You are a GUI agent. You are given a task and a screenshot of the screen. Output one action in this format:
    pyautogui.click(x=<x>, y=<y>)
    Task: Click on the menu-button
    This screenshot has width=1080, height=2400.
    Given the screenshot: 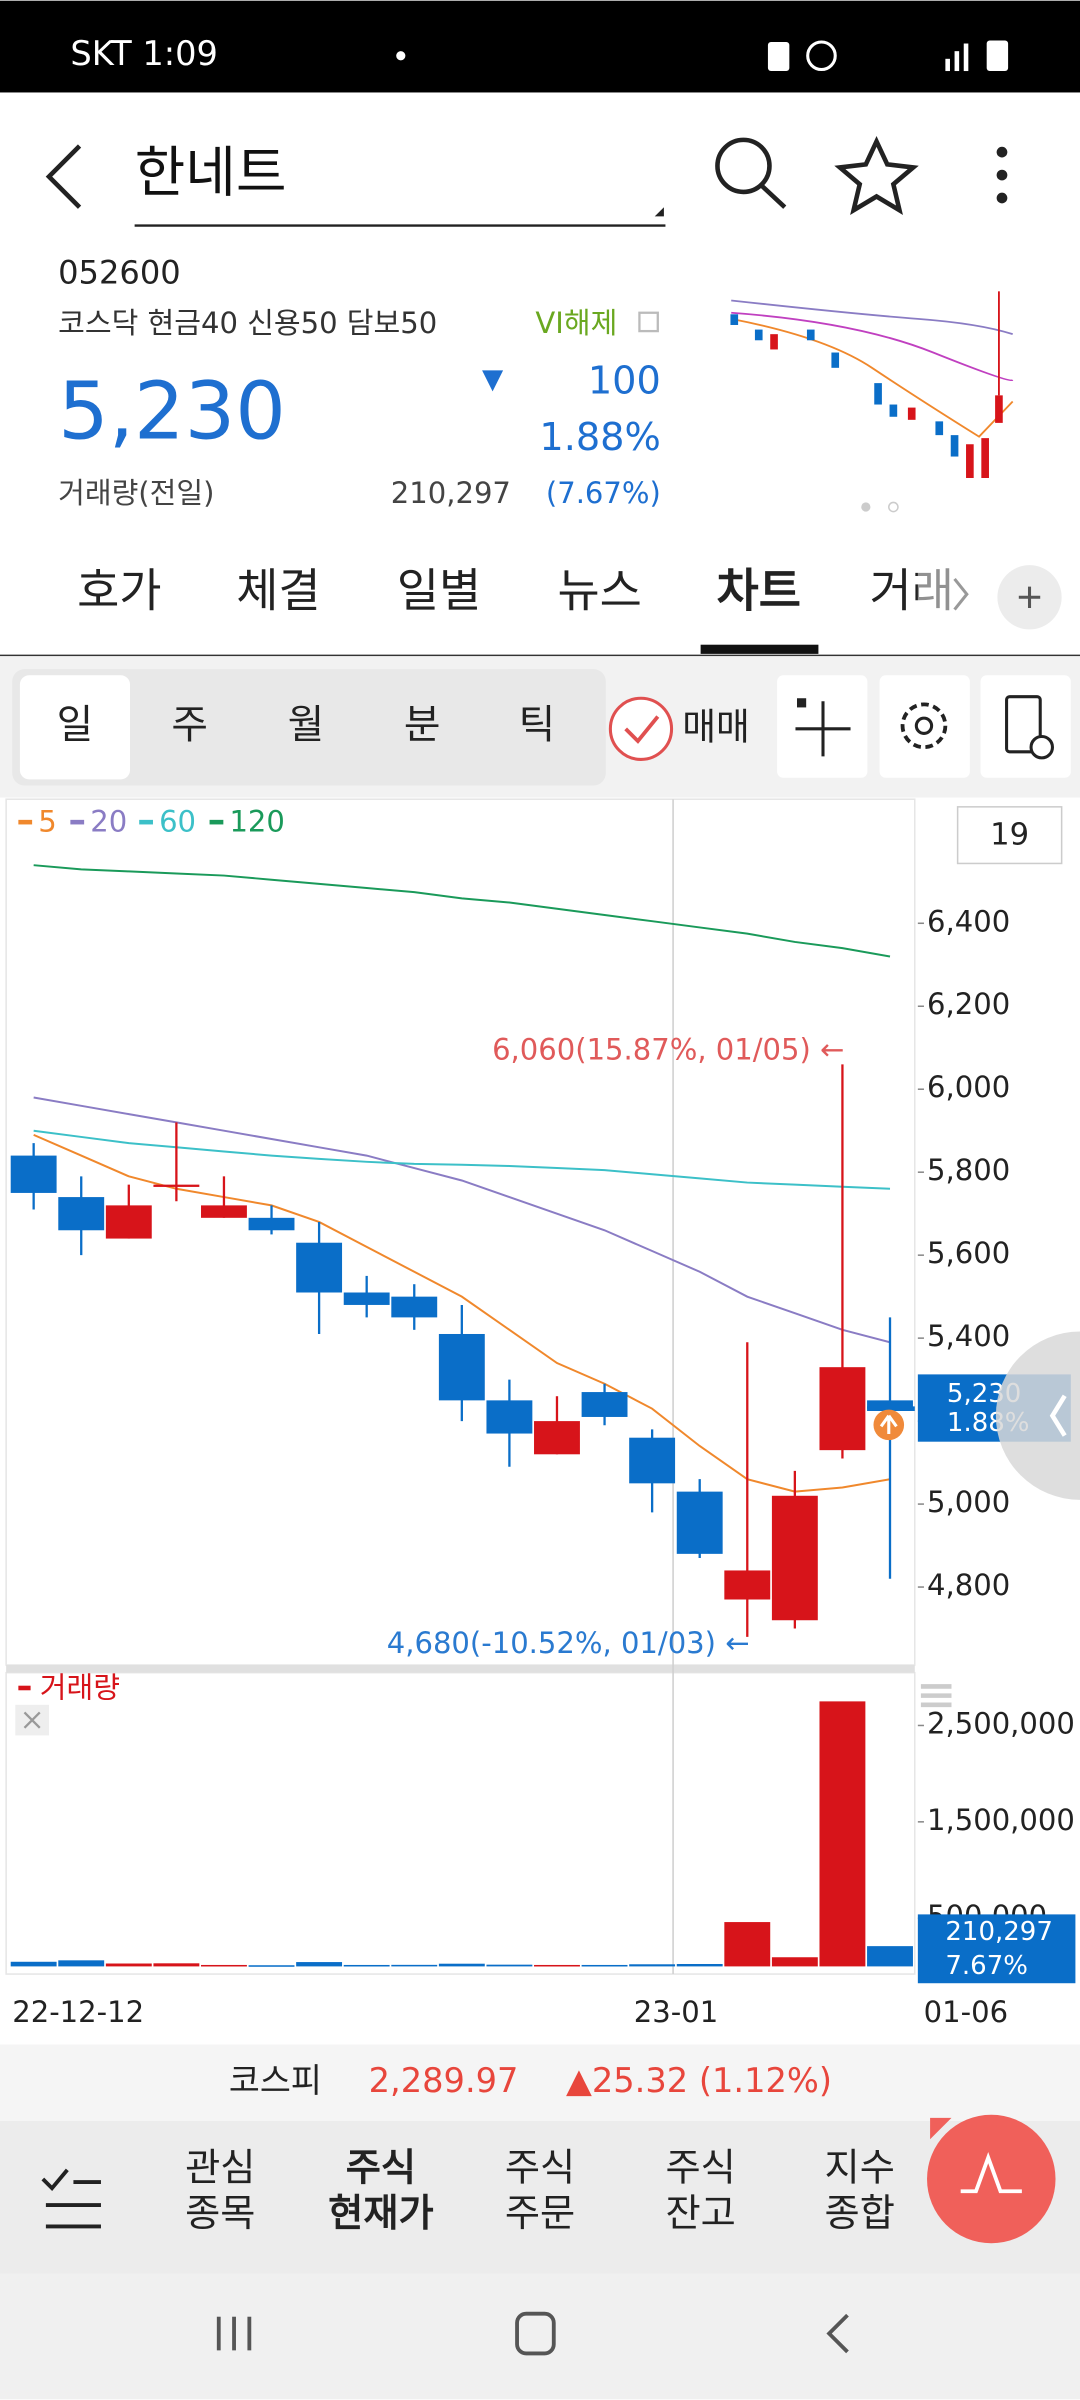 What is the action you would take?
    pyautogui.click(x=71, y=2198)
    